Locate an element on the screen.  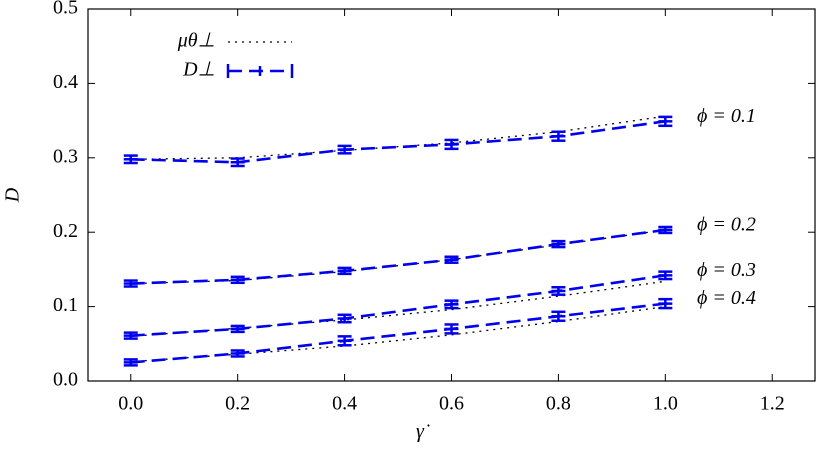
x-tick-label: 0.0 is located at coordinates (130, 404).